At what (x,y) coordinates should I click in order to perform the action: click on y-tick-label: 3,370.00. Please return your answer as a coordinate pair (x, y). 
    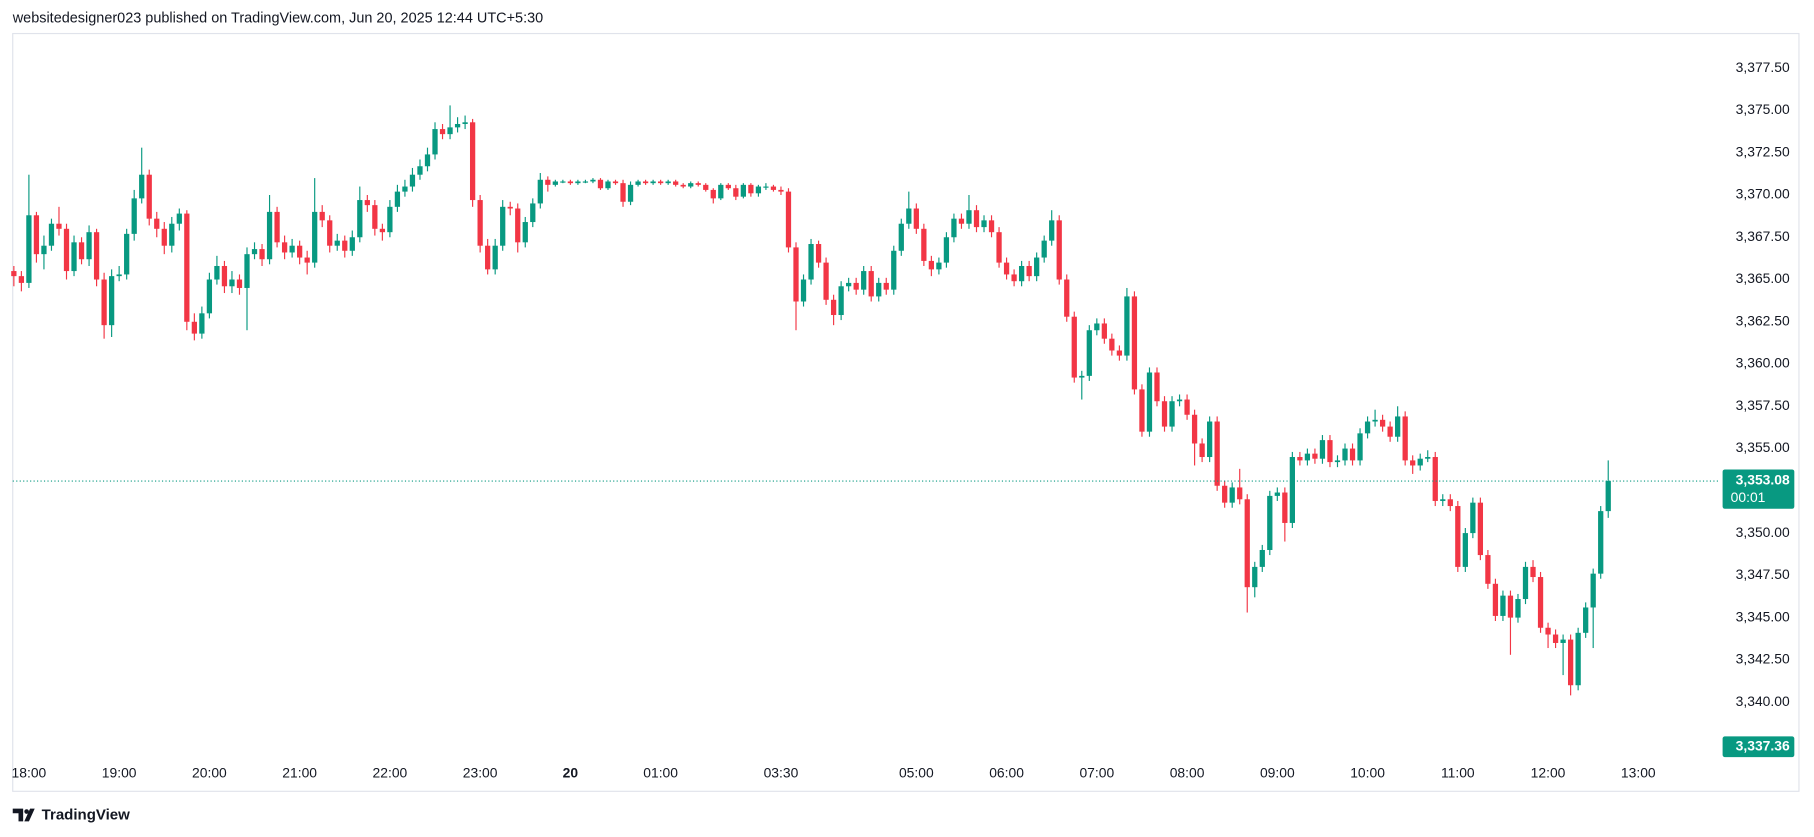
    Looking at the image, I should click on (1763, 194).